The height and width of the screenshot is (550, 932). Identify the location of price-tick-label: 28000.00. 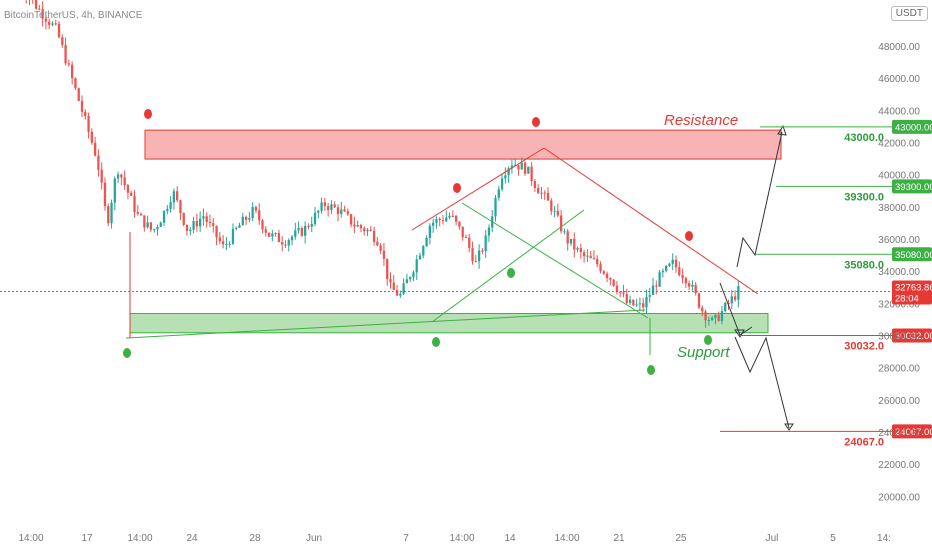
(899, 369).